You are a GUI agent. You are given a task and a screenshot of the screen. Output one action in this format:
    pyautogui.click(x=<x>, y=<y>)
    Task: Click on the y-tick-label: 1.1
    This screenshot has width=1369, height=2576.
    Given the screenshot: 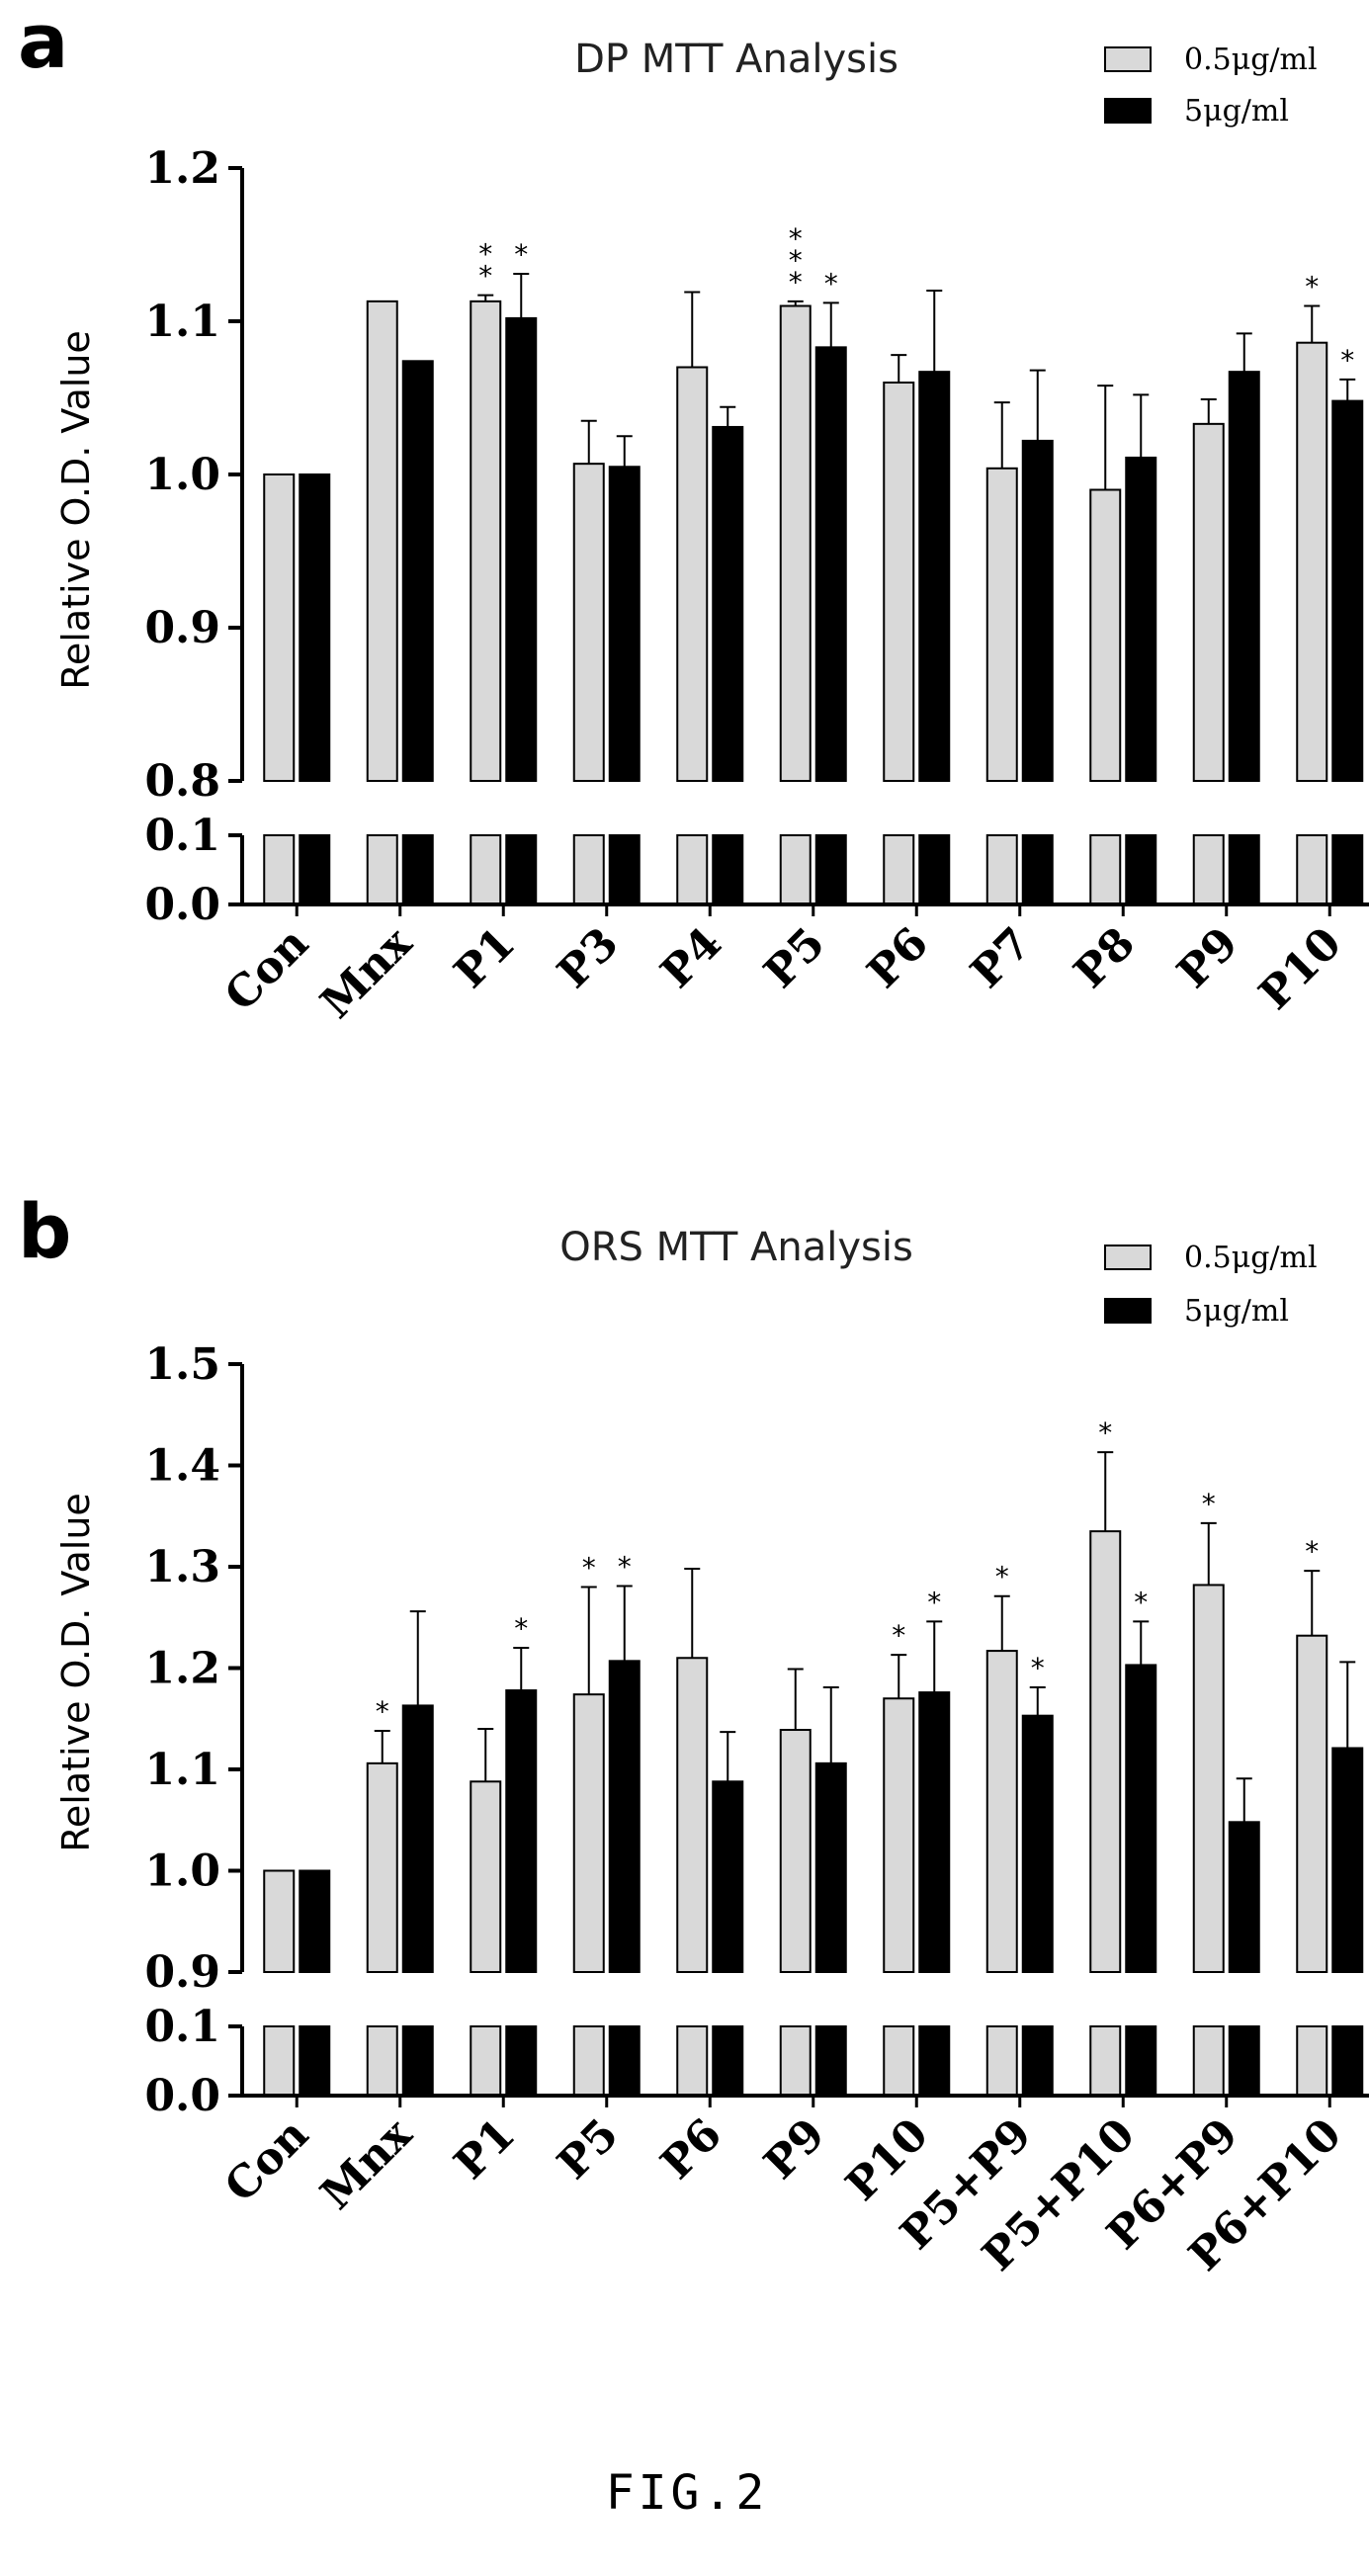 What is the action you would take?
    pyautogui.click(x=182, y=1770)
    